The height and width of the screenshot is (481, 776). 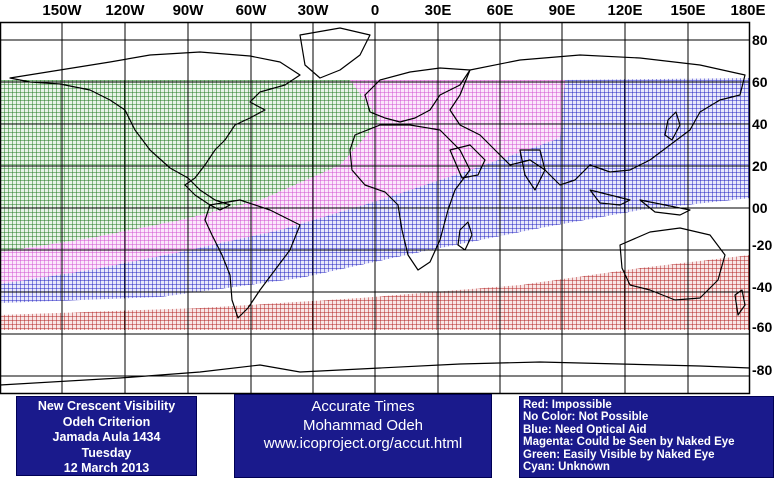 I want to click on title-line-3: Jamada Aula 1434, so click(x=106, y=437).